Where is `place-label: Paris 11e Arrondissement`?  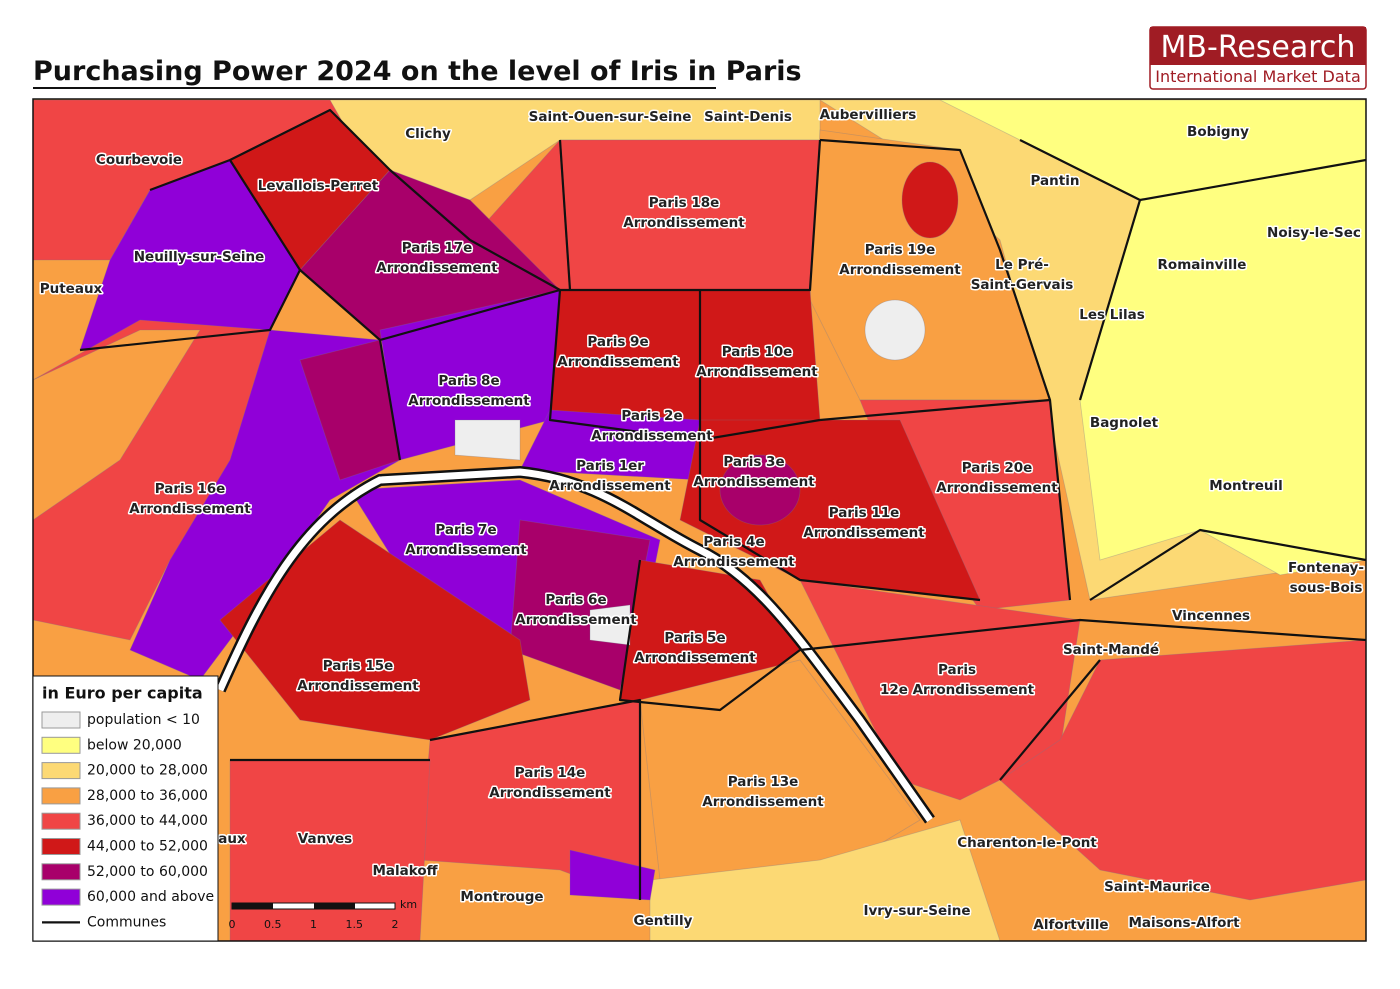
place-label: Paris 11e Arrondissement is located at coordinates (864, 523).